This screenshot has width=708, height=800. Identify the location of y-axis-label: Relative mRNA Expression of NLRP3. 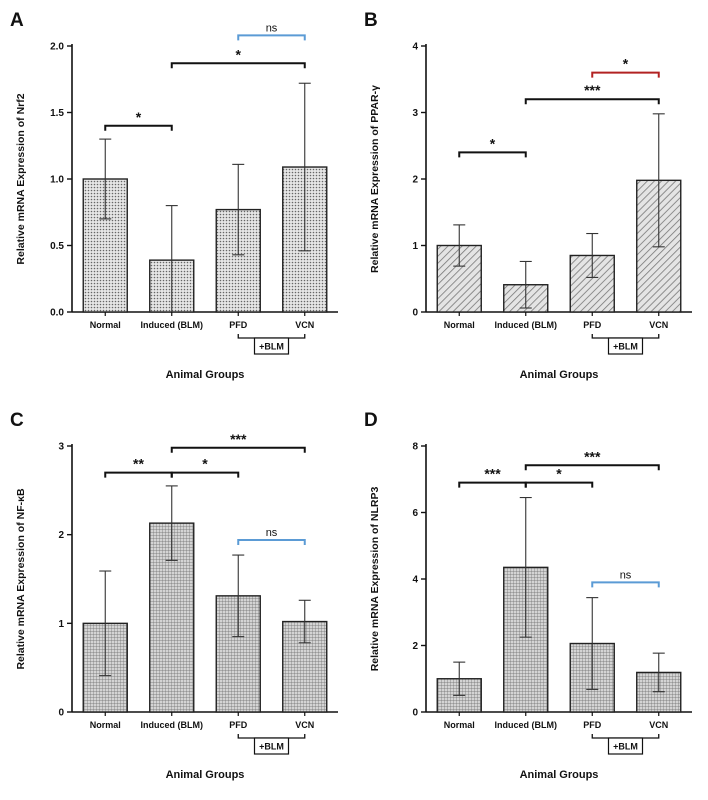
(375, 579).